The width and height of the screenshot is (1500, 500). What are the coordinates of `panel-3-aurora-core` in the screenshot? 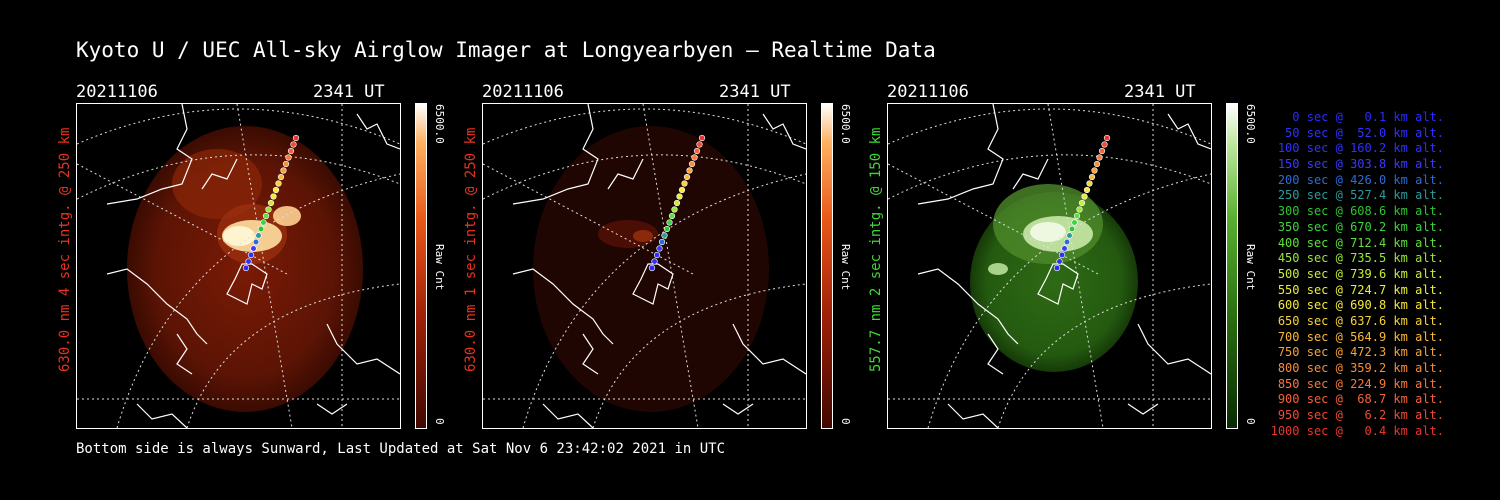 It's located at (1048, 232).